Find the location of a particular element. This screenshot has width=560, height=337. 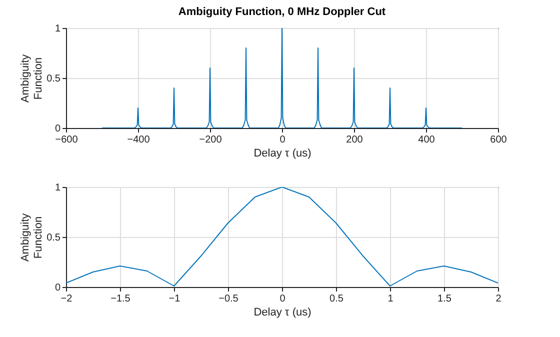

chart-title: Ambiguity Function, 0 MHz Doppler Cut is located at coordinates (282, 12).